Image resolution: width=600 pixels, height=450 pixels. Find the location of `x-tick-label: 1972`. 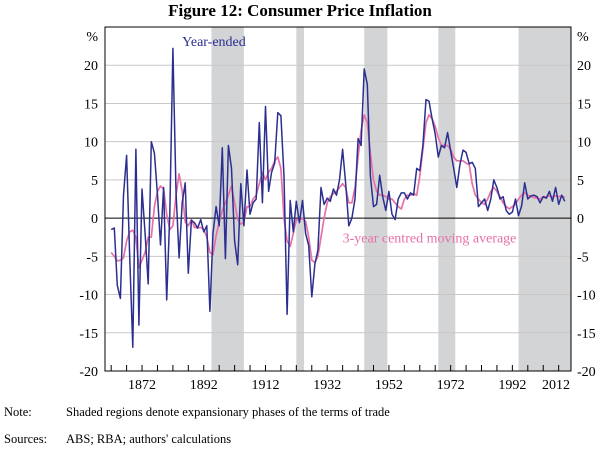

x-tick-label: 1972 is located at coordinates (451, 385).